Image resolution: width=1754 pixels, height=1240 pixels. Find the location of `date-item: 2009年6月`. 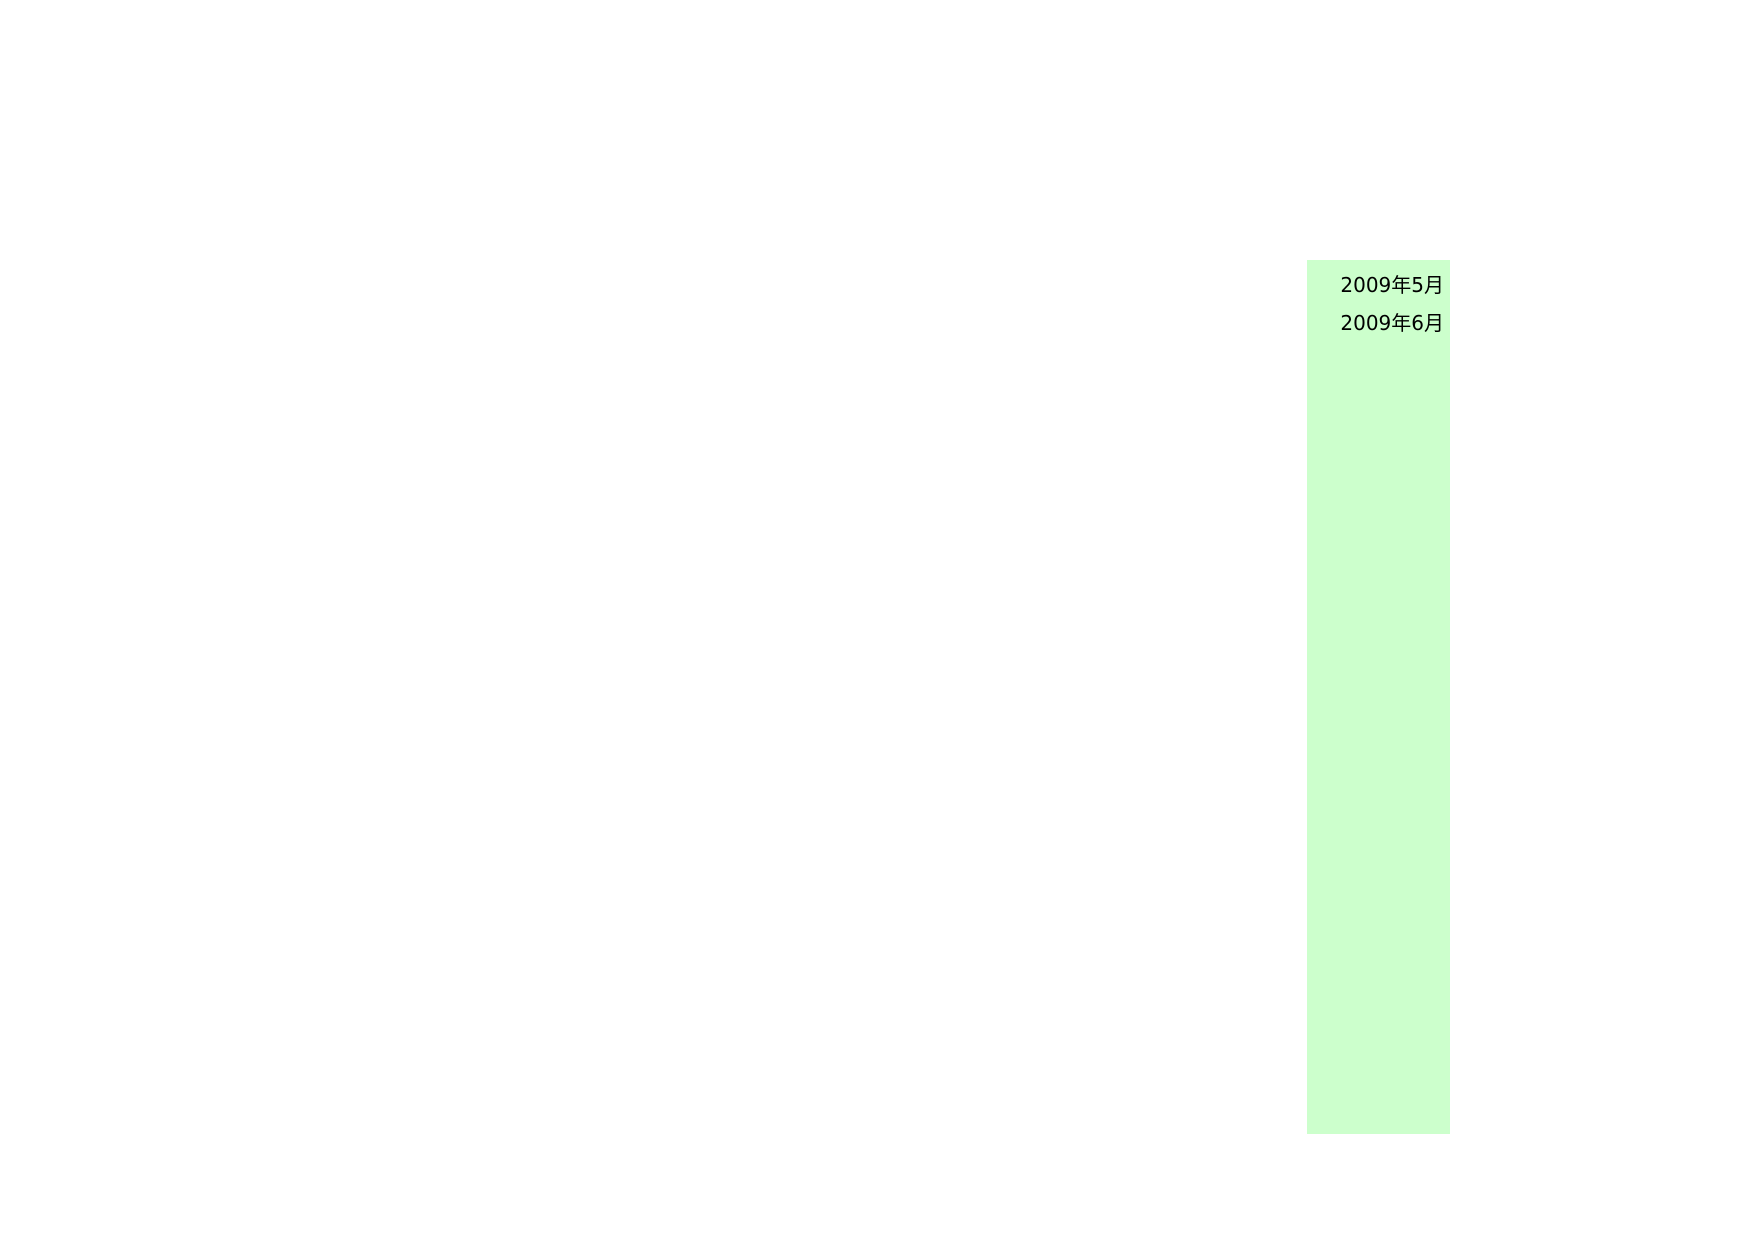

date-item: 2009年6月 is located at coordinates (1392, 323).